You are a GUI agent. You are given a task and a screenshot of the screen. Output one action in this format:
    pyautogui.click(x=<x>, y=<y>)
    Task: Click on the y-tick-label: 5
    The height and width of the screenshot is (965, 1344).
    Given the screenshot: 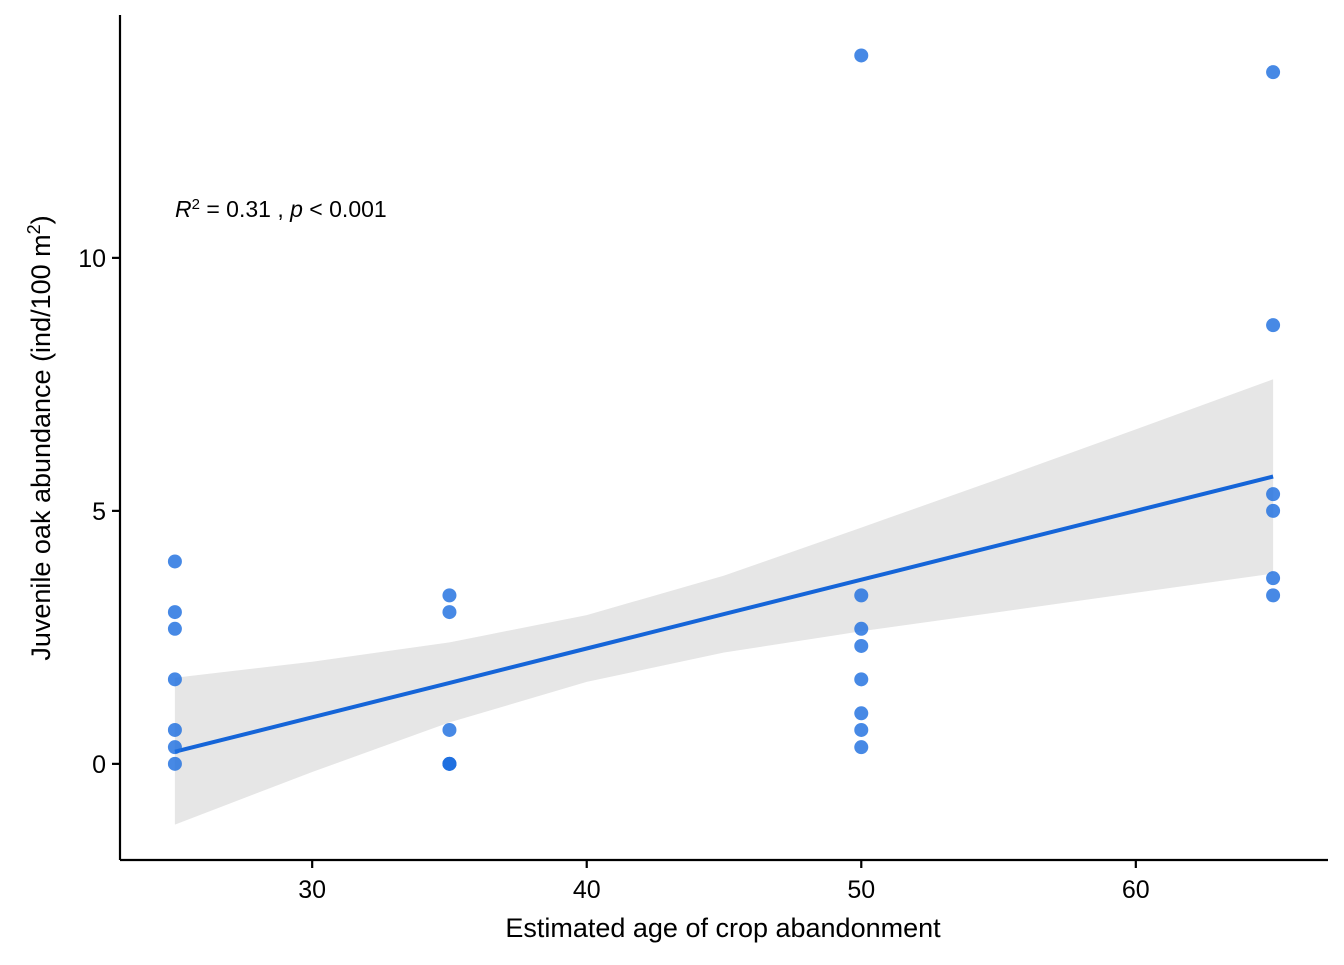 What is the action you would take?
    pyautogui.click(x=99, y=512)
    